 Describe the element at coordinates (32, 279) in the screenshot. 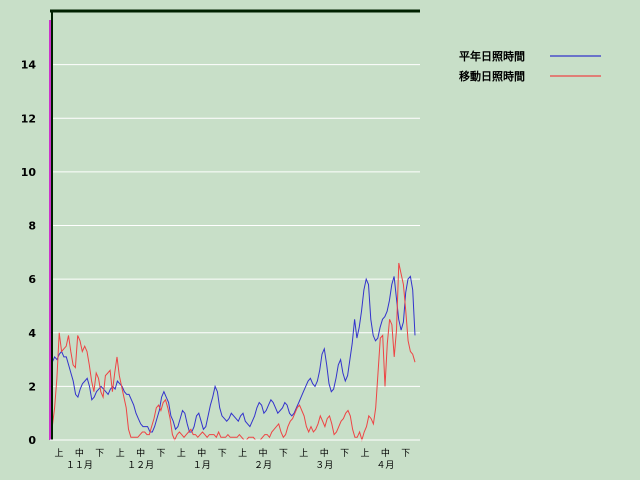

I see `y-tick-label: 6` at that location.